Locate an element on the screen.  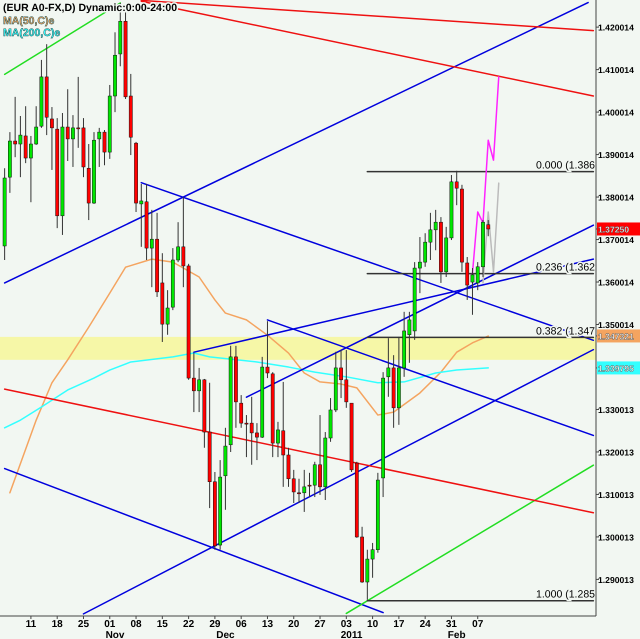
y-tick-label: 1.400014 is located at coordinates (616, 113).